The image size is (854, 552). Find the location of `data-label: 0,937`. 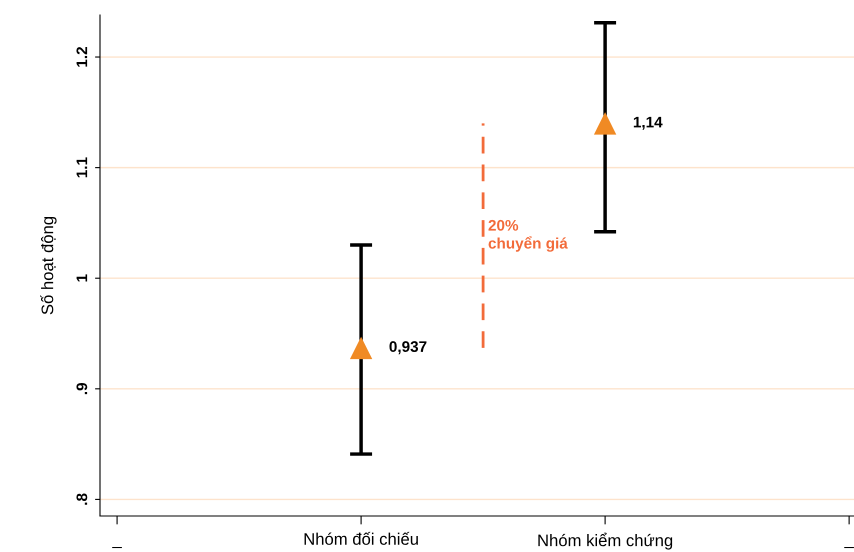

data-label: 0,937 is located at coordinates (407, 347).